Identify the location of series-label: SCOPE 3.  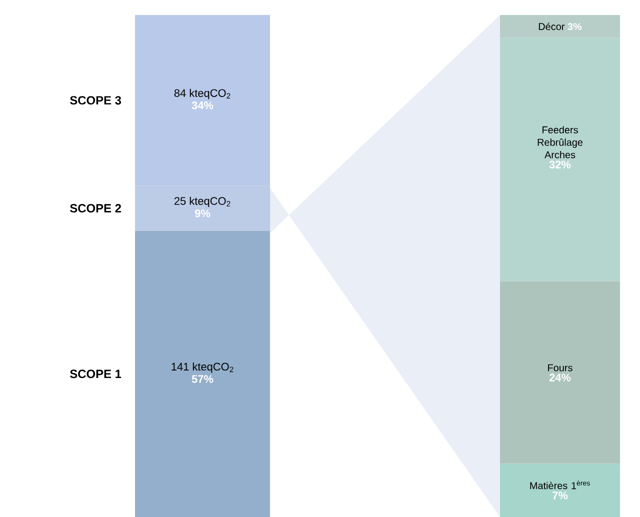
(96, 100).